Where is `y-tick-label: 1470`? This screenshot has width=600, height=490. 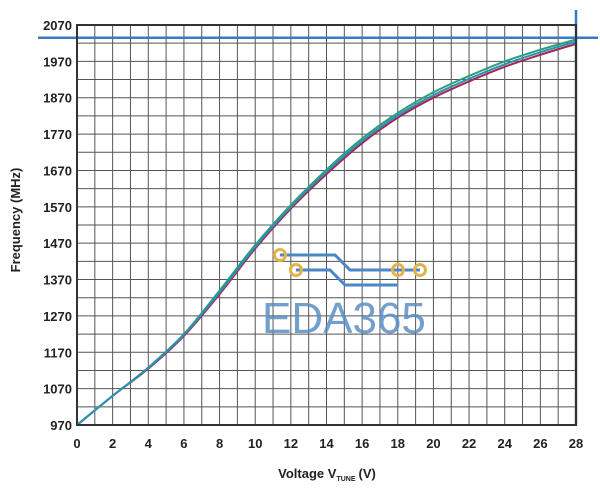
y-tick-label: 1470 is located at coordinates (57, 243).